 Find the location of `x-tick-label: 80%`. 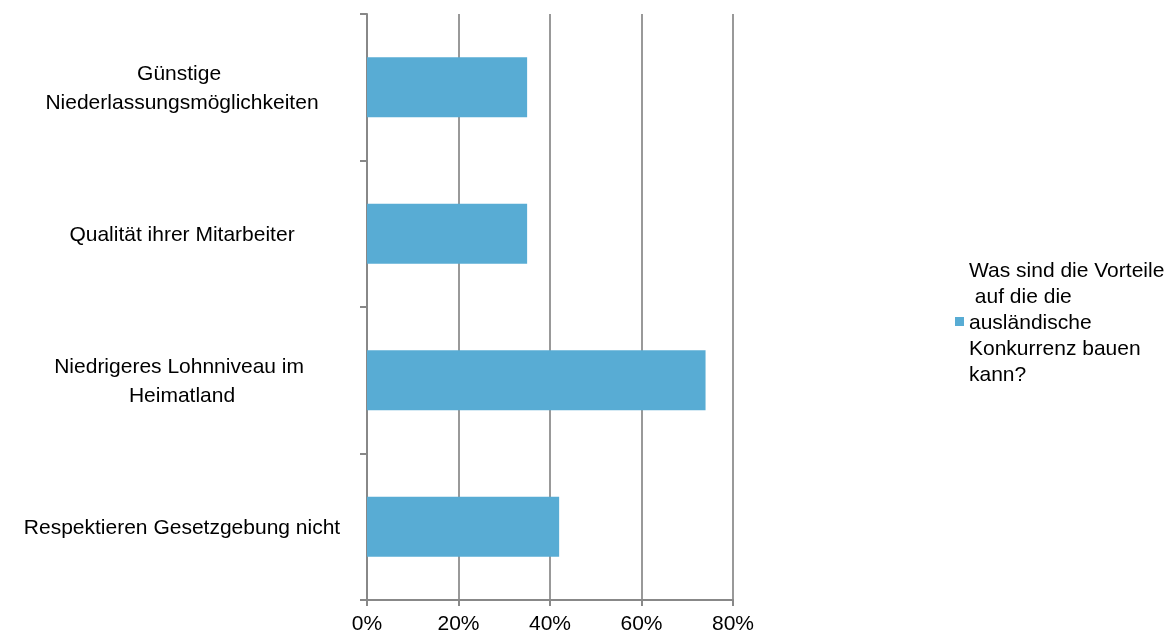

x-tick-label: 80% is located at coordinates (733, 622).